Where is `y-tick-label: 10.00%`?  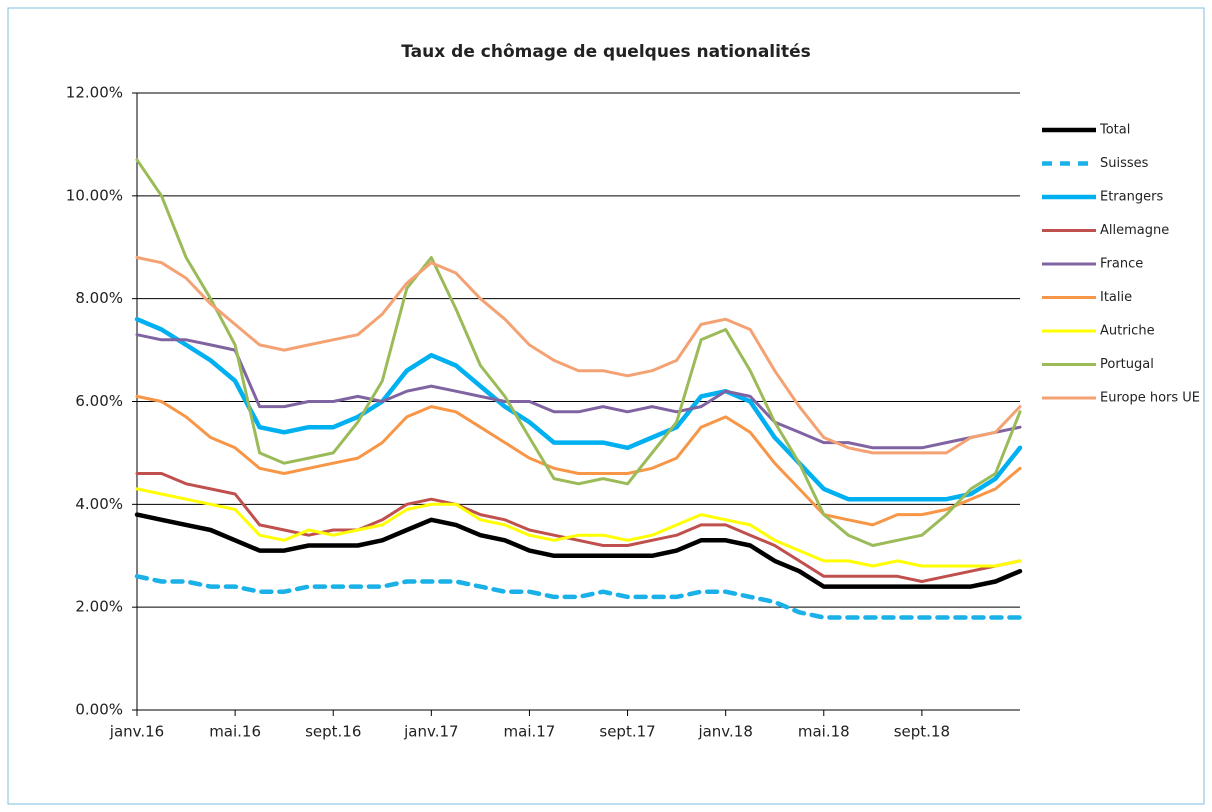 y-tick-label: 10.00% is located at coordinates (94, 195).